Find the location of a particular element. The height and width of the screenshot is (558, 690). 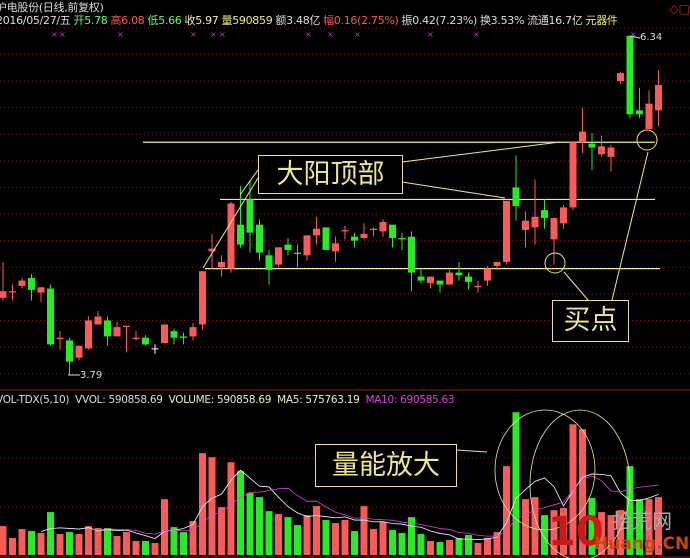

ma10-line is located at coordinates (373, 506).